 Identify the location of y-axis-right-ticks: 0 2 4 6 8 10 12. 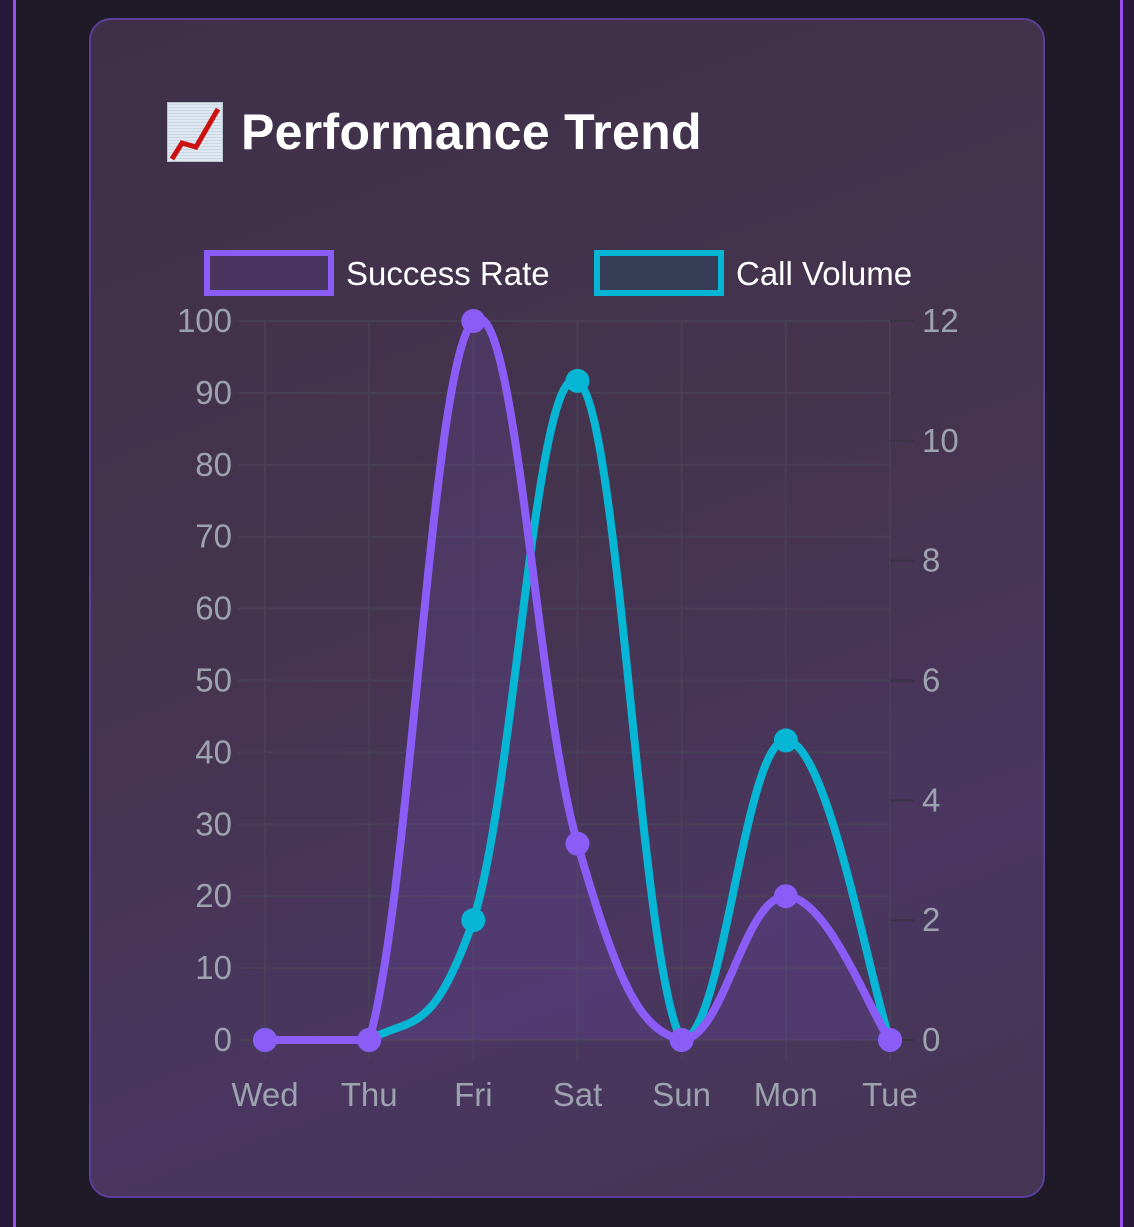
(940, 680).